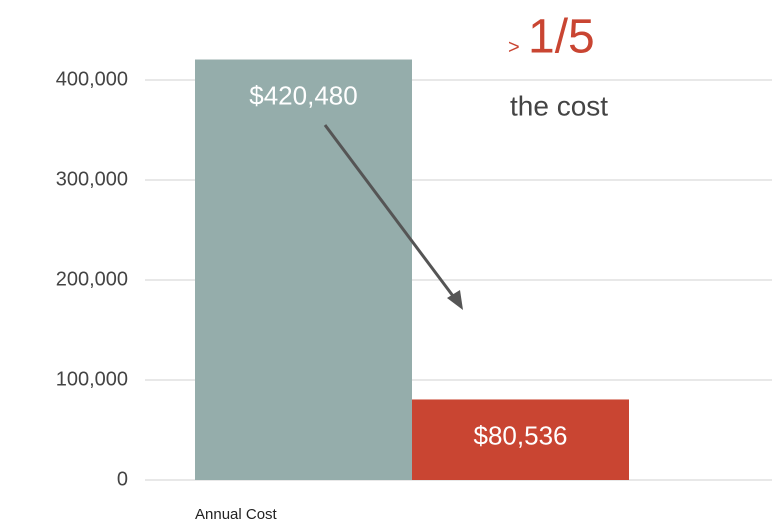  I want to click on y-tick-label: 100,000, so click(92, 379).